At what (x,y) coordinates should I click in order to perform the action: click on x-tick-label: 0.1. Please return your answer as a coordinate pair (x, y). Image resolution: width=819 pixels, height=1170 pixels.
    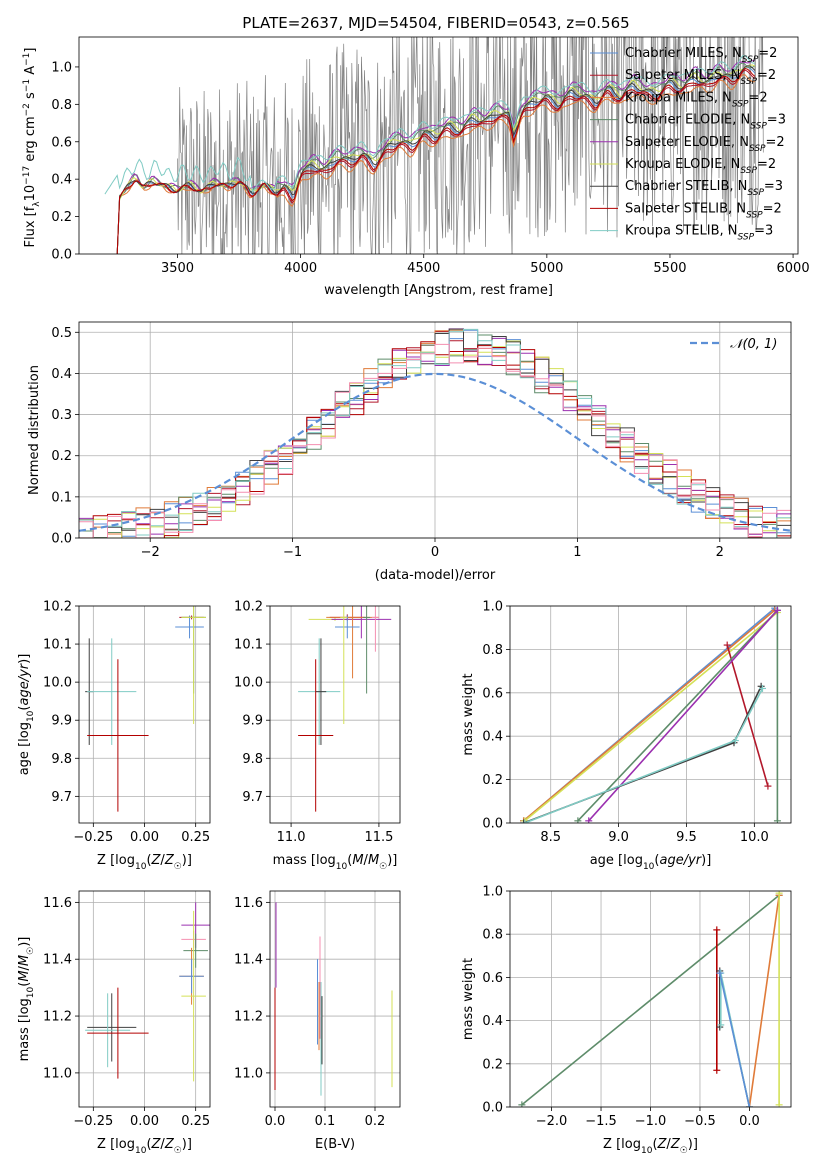
    Looking at the image, I should click on (325, 1121).